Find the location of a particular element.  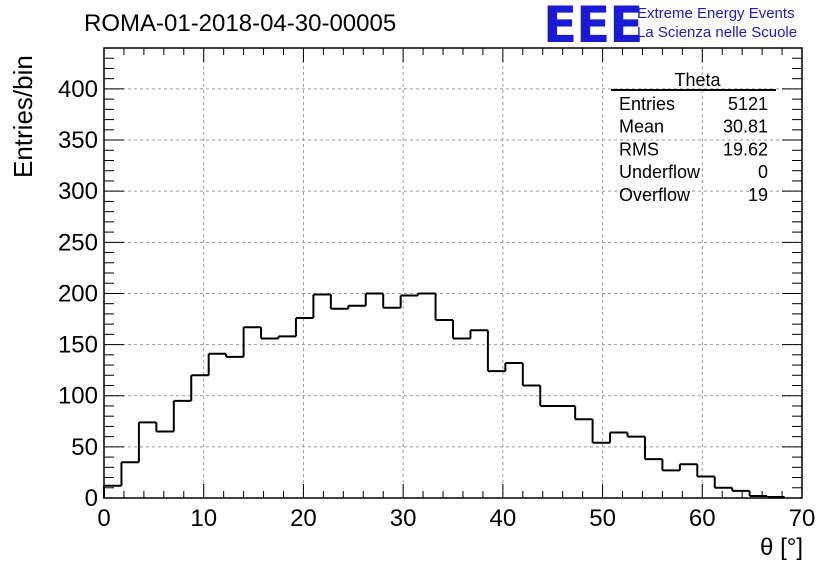

chart-title: ROMA-01-2018-04-30-00005 is located at coordinates (240, 23).